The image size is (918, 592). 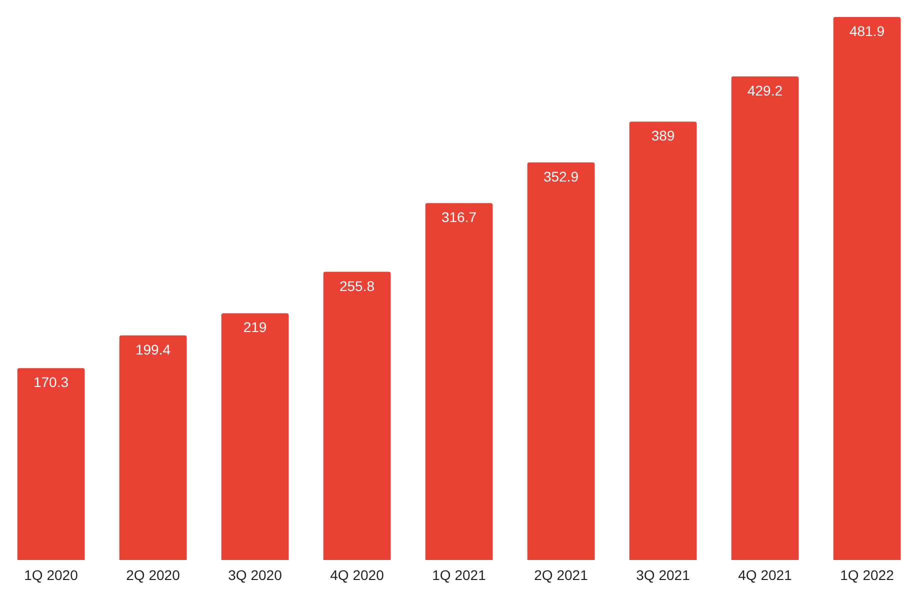 I want to click on x-tick-label: 4Q 2020, so click(x=357, y=575).